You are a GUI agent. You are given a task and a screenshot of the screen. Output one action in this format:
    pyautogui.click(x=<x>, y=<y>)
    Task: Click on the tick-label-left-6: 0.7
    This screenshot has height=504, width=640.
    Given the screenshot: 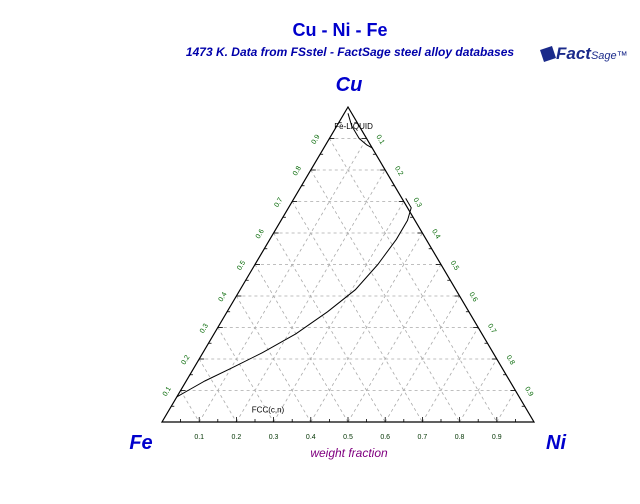 What is the action you would take?
    pyautogui.click(x=278, y=203)
    